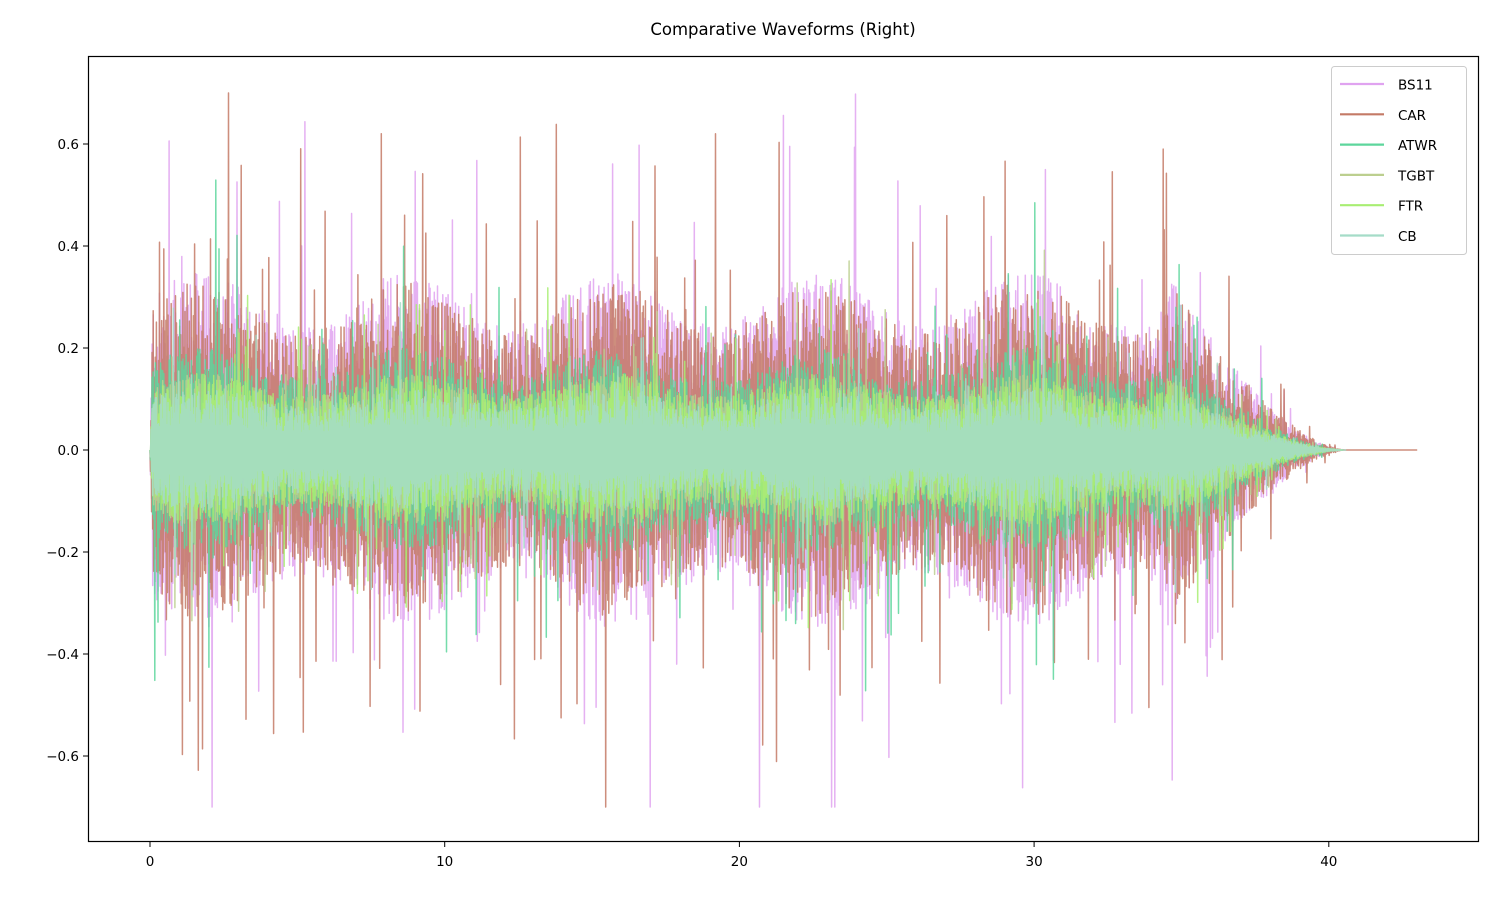 This screenshot has width=1500, height=900. I want to click on legend: BS11 CAR ATWR TGBT FTR CB, so click(1399, 160).